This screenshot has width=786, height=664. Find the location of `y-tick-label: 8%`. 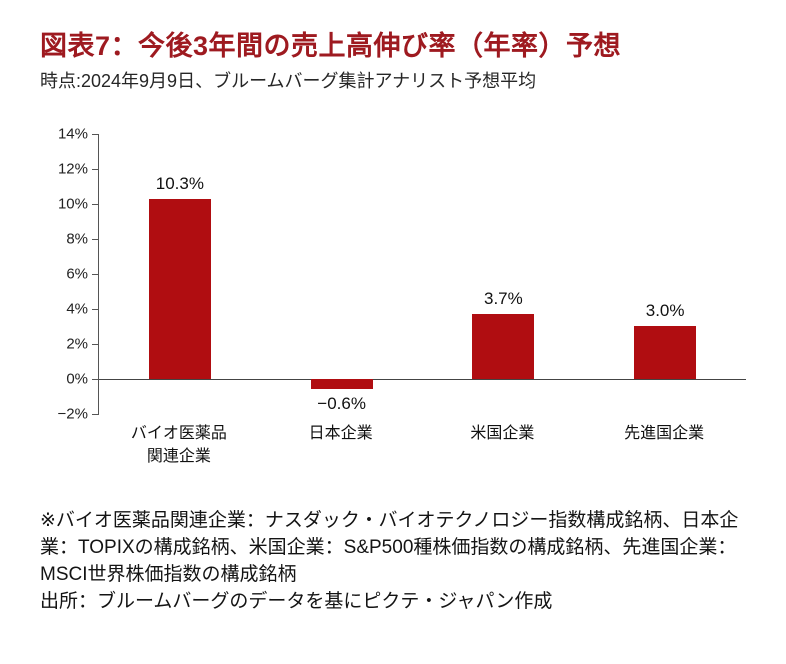

y-tick-label: 8% is located at coordinates (77, 239).